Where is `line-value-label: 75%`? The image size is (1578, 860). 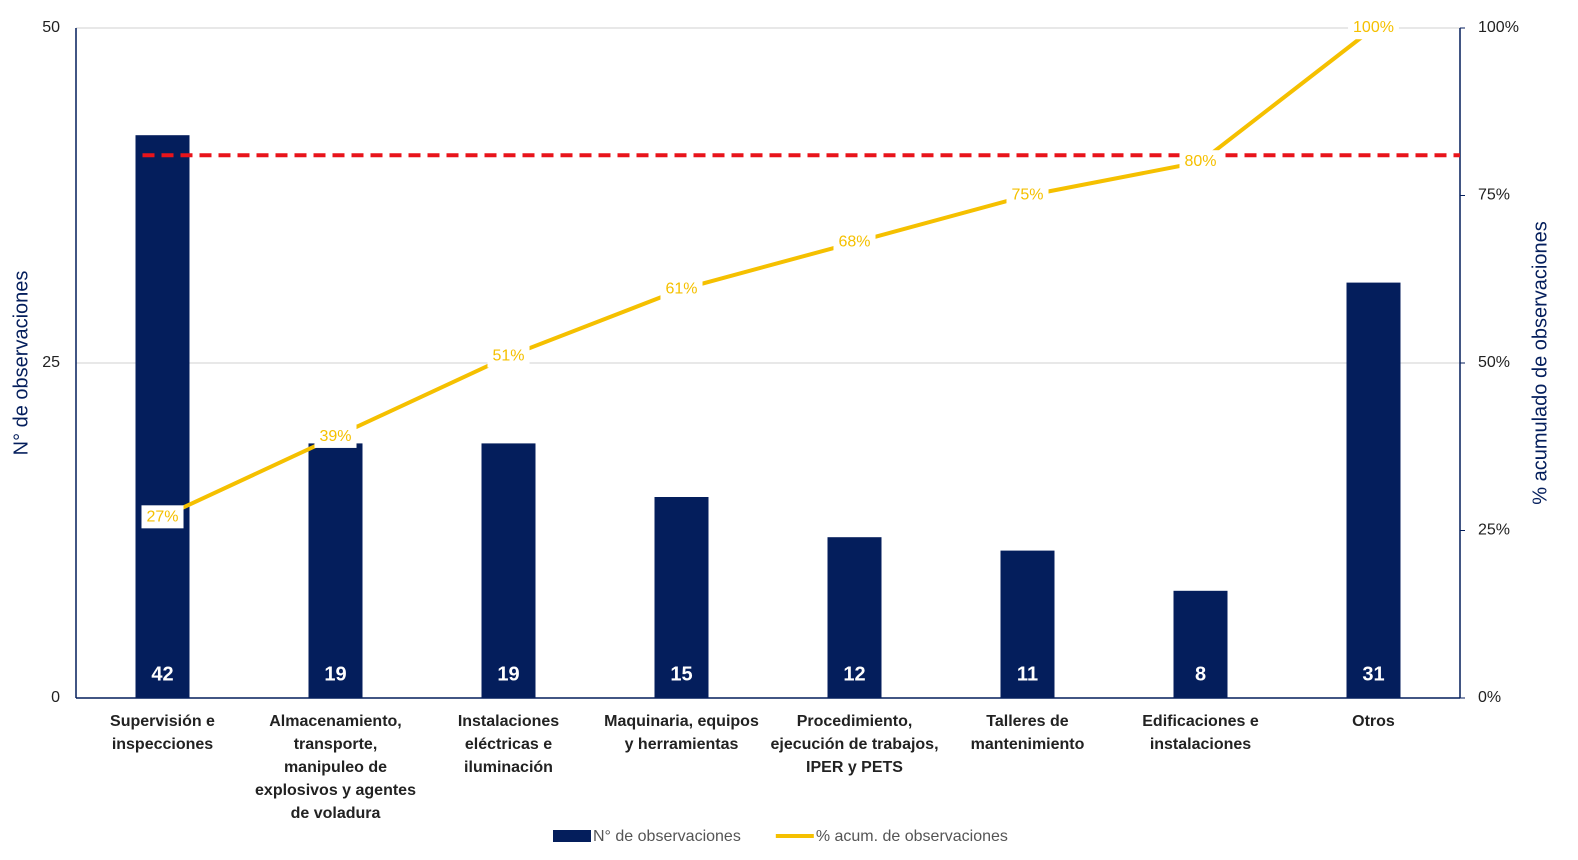
line-value-label: 75% is located at coordinates (1027, 195).